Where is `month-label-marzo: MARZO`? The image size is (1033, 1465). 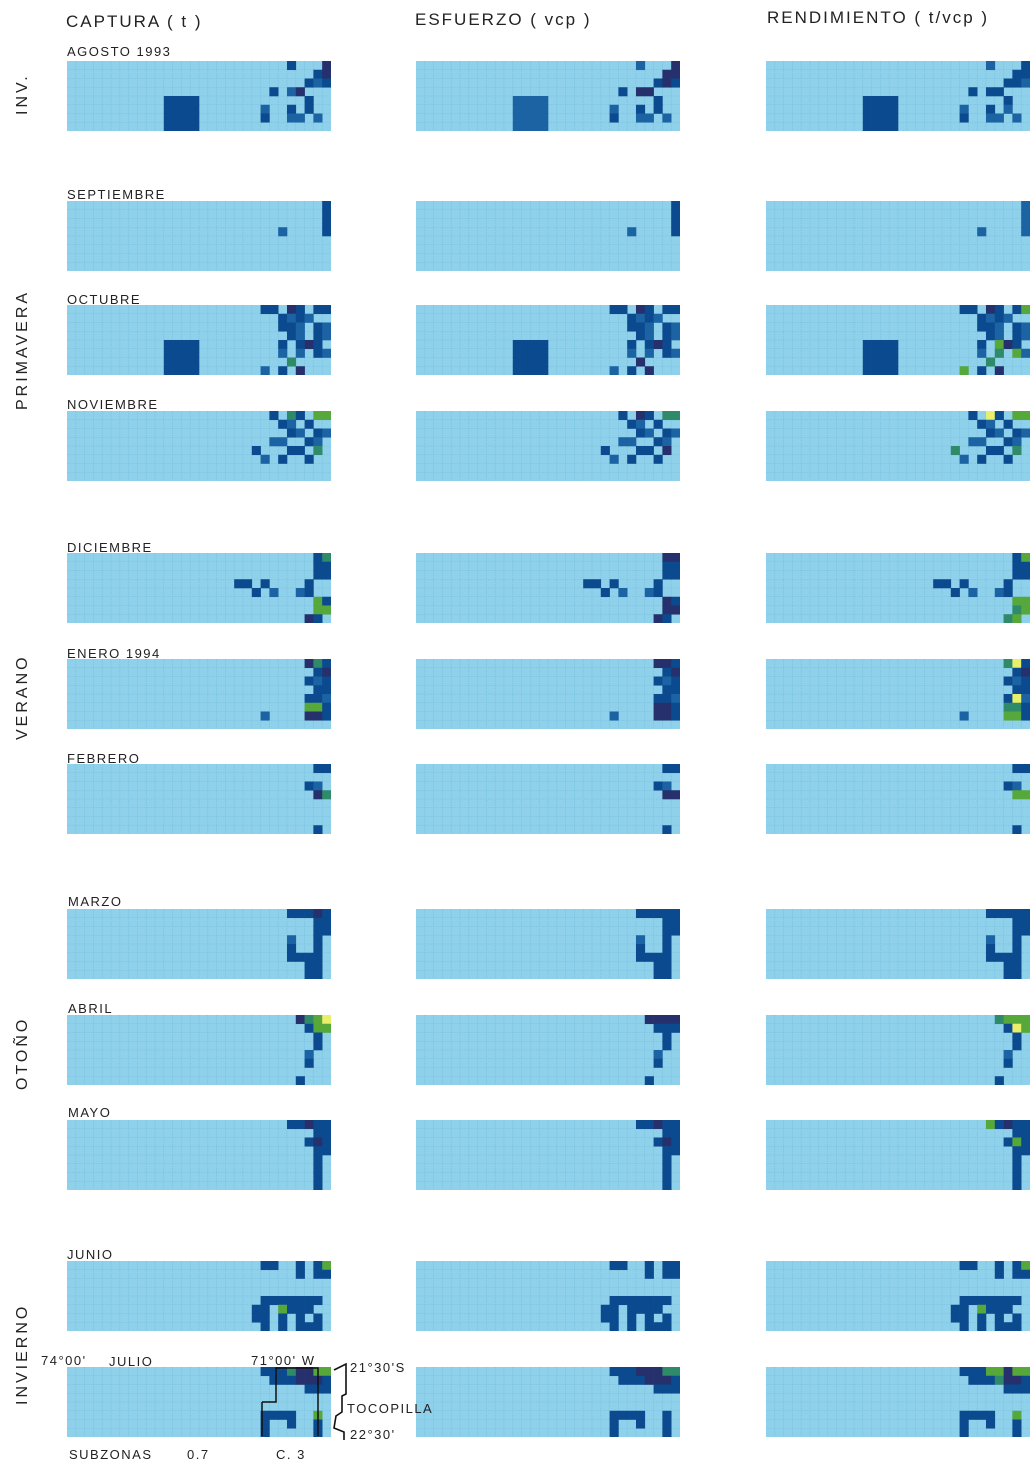 month-label-marzo: MARZO is located at coordinates (95, 901).